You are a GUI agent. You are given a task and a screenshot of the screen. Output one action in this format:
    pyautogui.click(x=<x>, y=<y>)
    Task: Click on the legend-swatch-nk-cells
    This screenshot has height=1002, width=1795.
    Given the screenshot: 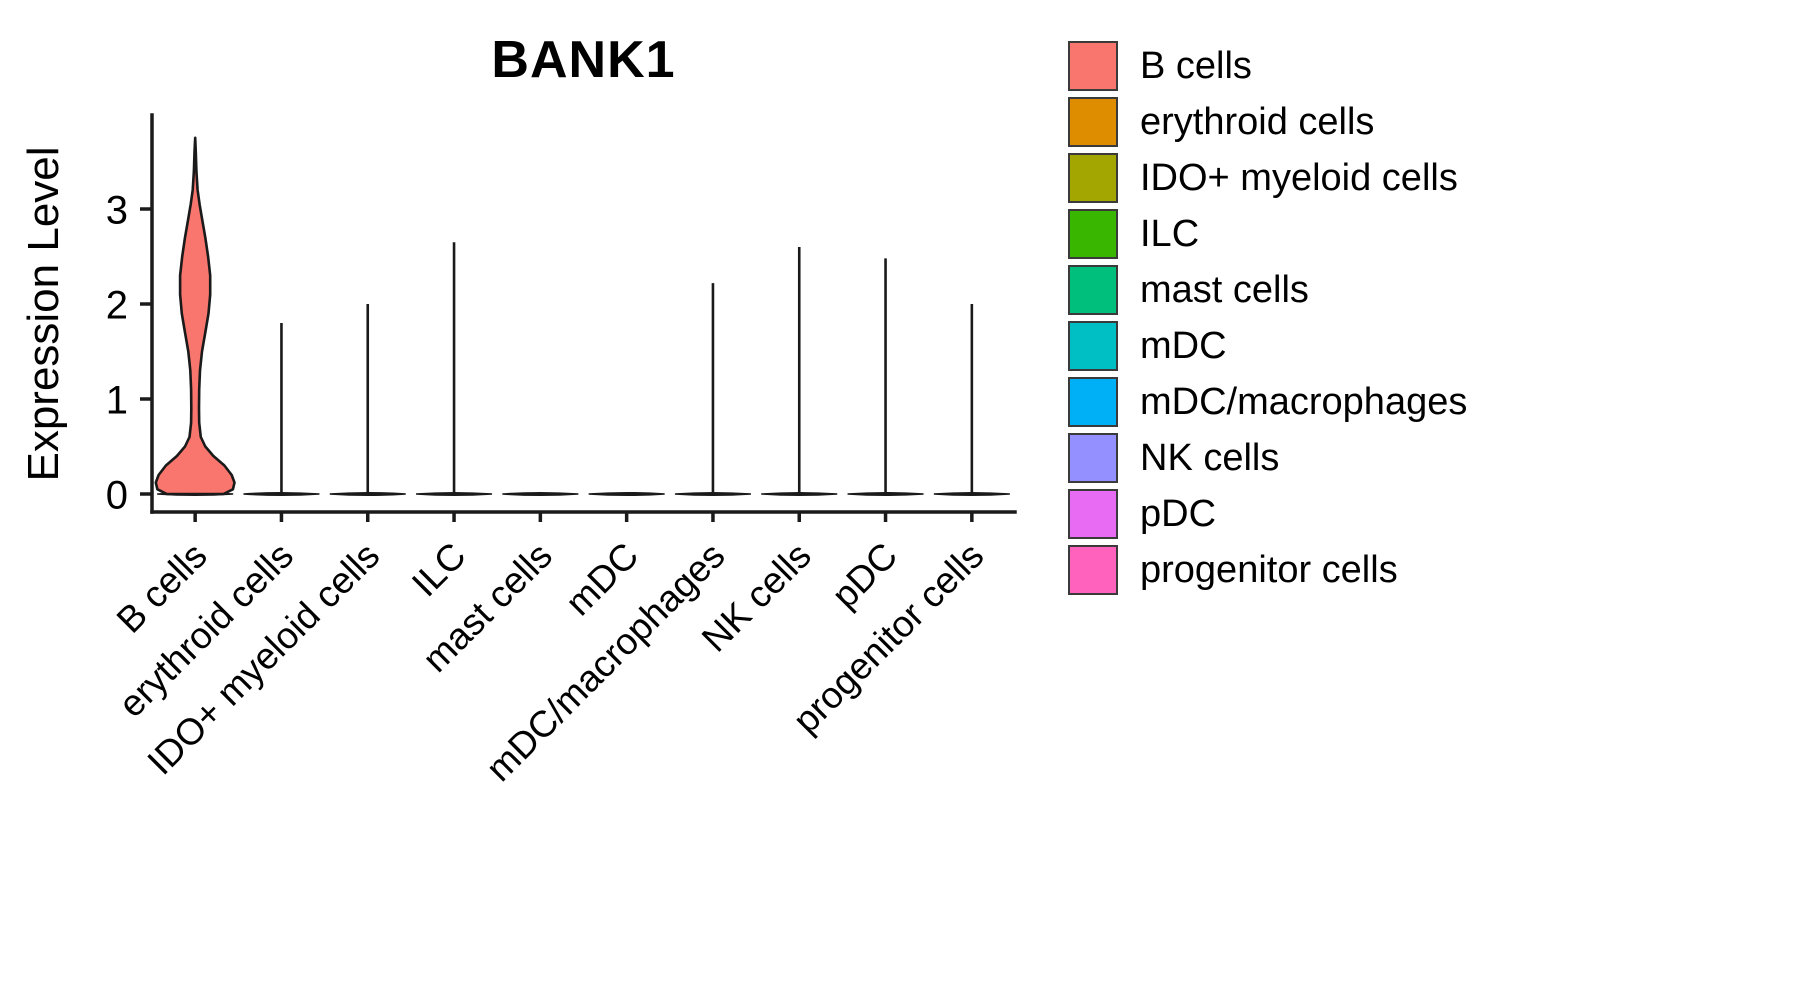 What is the action you would take?
    pyautogui.click(x=1093, y=458)
    